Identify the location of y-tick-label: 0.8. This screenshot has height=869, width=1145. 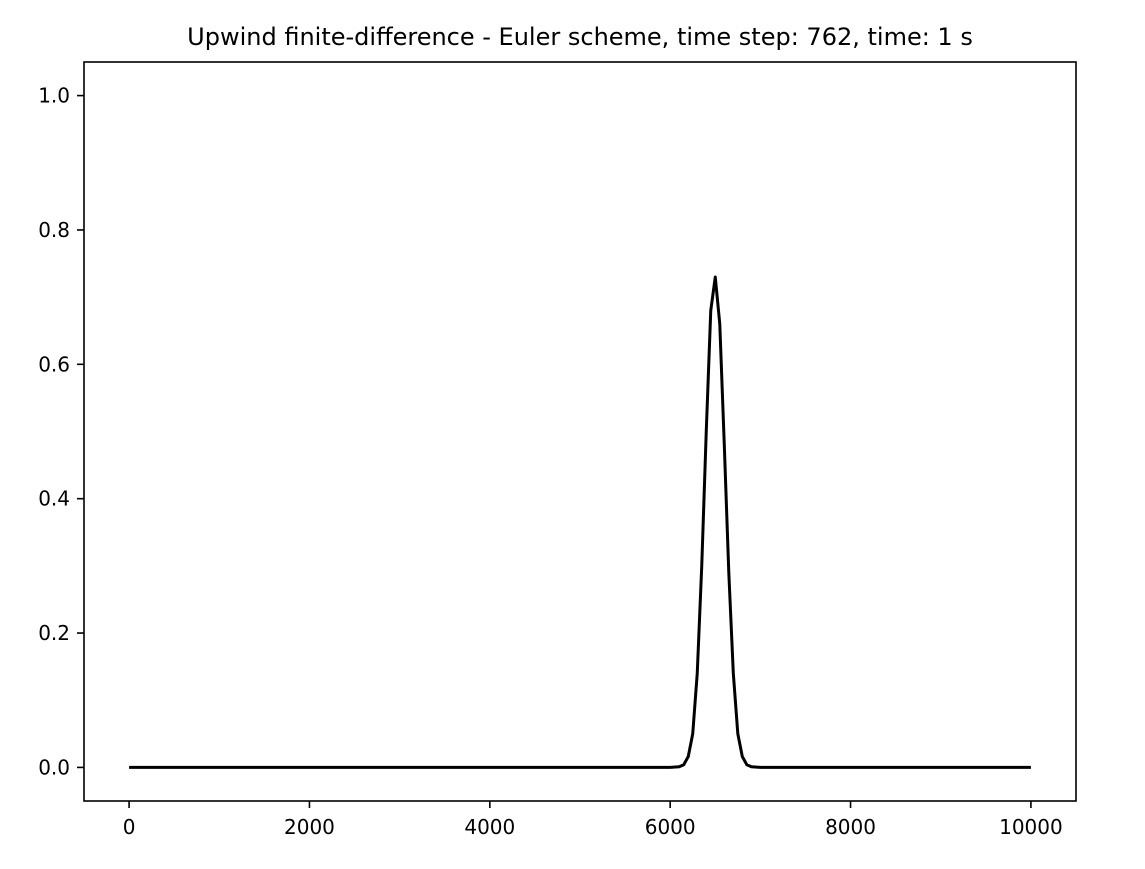
(54, 230).